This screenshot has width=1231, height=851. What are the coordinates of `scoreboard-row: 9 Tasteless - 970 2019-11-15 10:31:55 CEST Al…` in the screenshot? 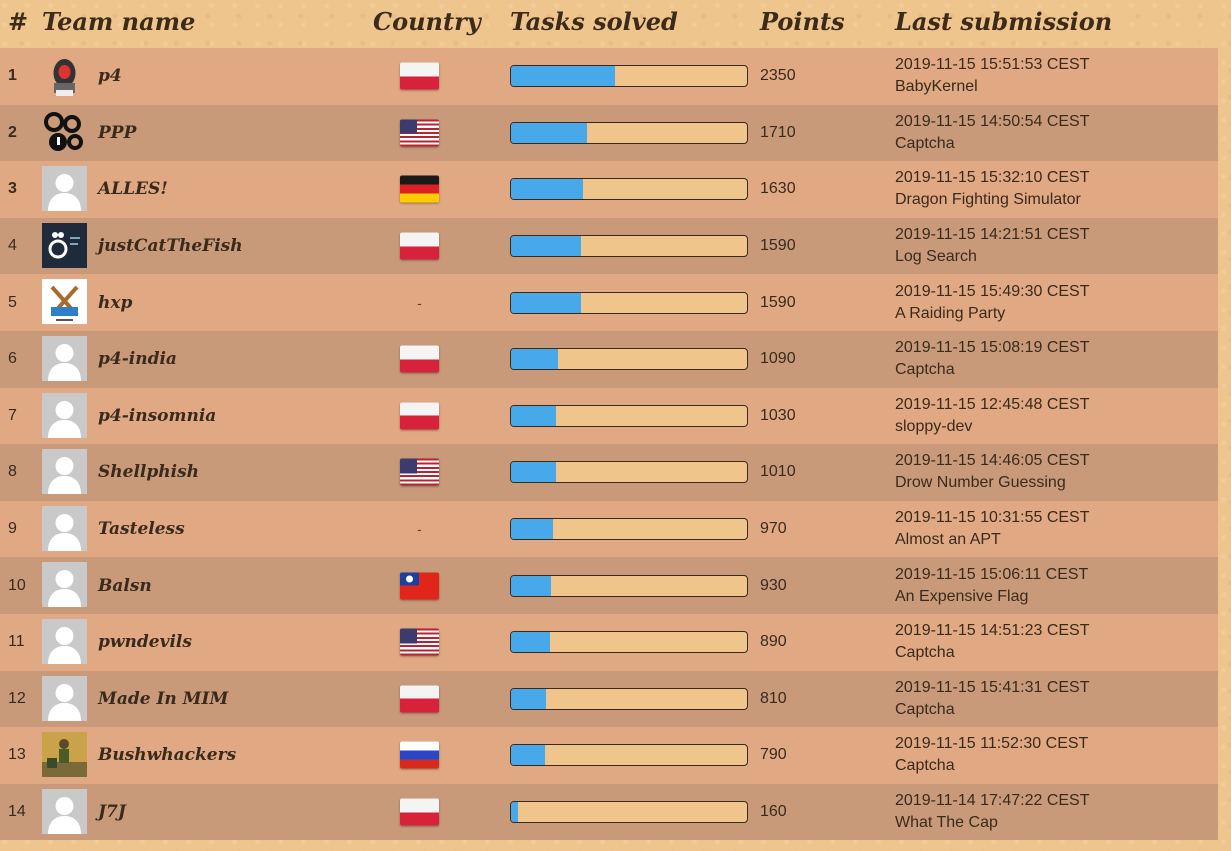 It's located at (609, 529).